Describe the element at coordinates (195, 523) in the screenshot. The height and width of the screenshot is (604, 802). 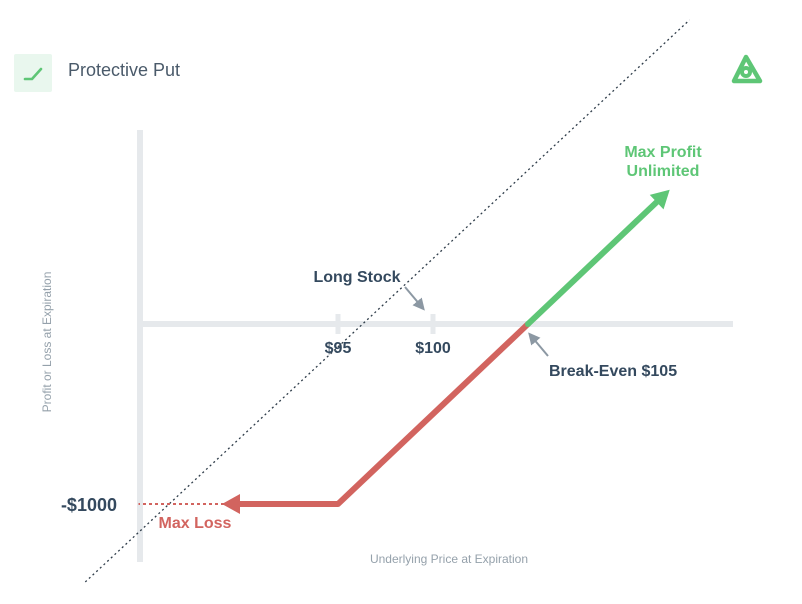
I see `max-loss-label: Max Loss` at that location.